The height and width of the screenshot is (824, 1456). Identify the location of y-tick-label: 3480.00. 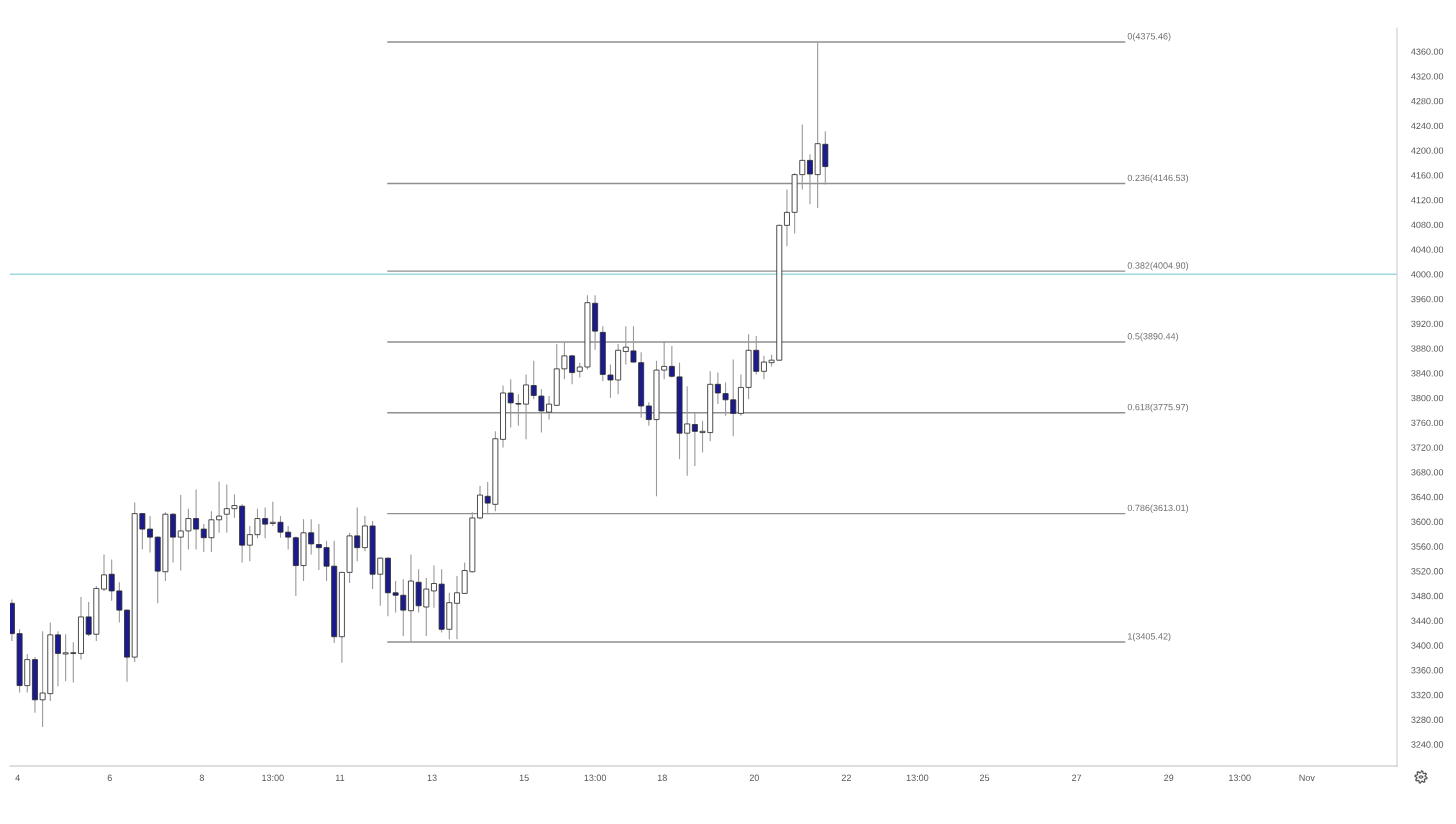
(1427, 596).